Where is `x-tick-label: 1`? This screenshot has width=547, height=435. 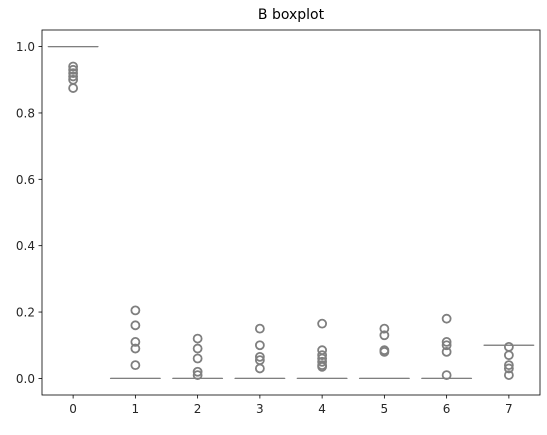
x-tick-label: 1 is located at coordinates (136, 409).